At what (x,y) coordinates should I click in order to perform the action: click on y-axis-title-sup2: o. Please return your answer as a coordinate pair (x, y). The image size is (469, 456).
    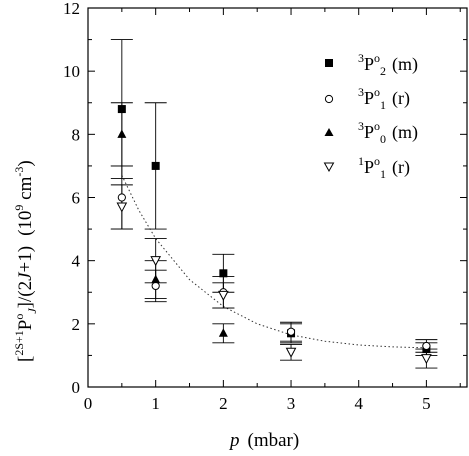
    Looking at the image, I should click on (19, 317).